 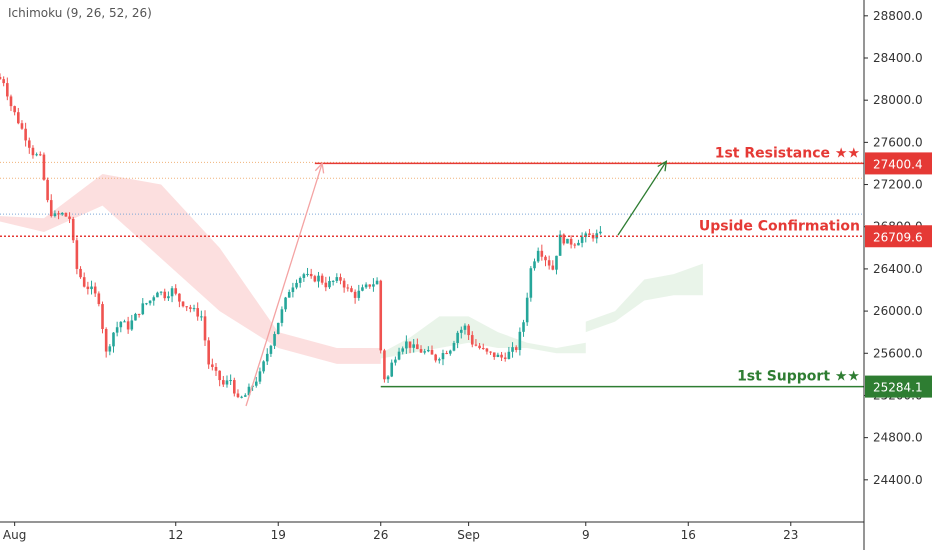 What do you see at coordinates (278, 535) in the screenshot?
I see `time-tick-label-2: 19` at bounding box center [278, 535].